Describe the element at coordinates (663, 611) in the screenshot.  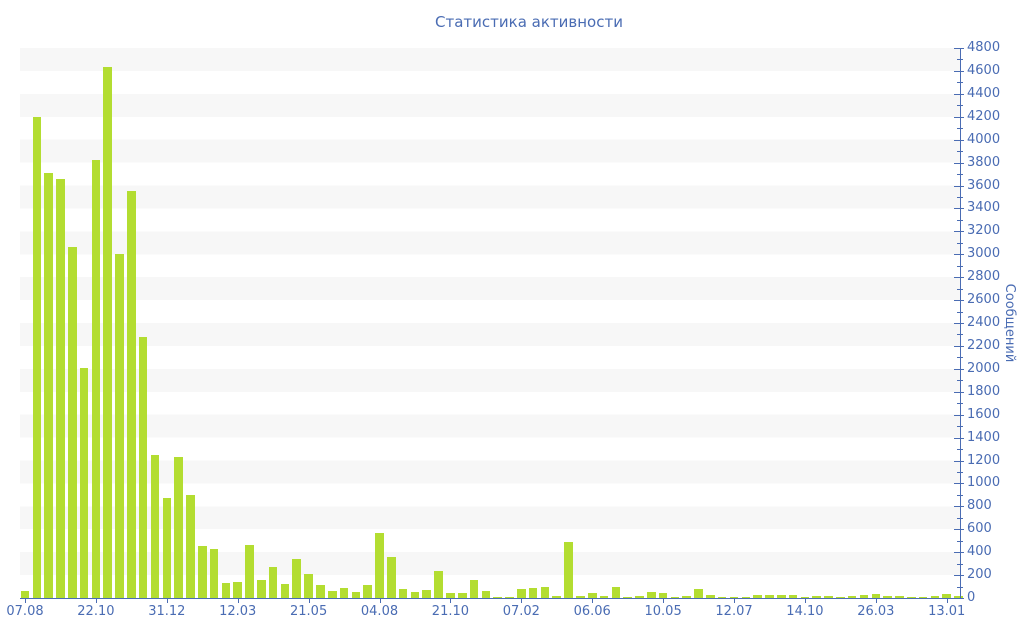
I see `x-tick-label: 10.05` at that location.